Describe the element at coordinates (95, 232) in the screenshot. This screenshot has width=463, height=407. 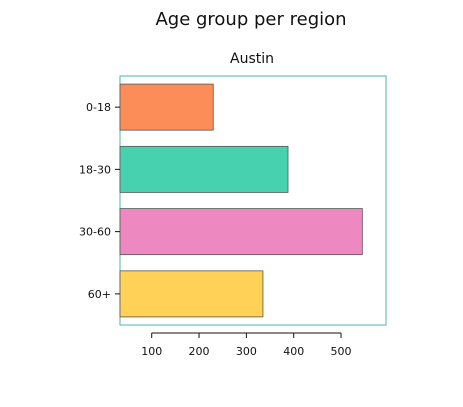
I see `y-tick-label-30-60: 30-60` at that location.